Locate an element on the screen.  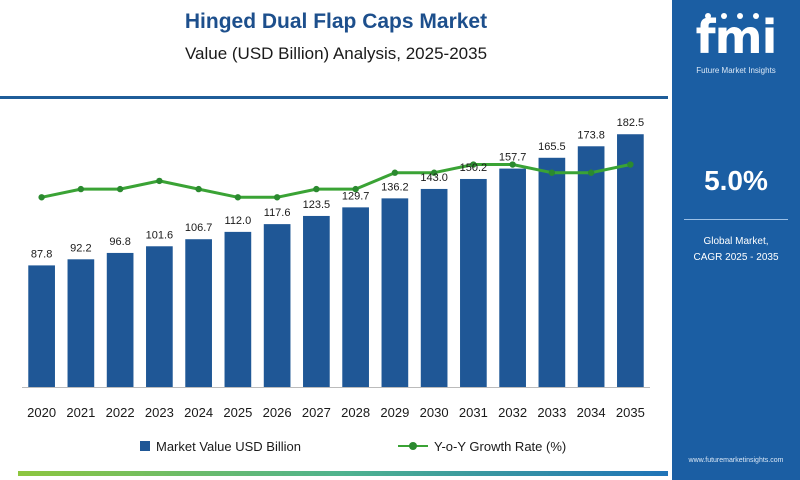
data-label-2021: 92.2 is located at coordinates (80, 248).